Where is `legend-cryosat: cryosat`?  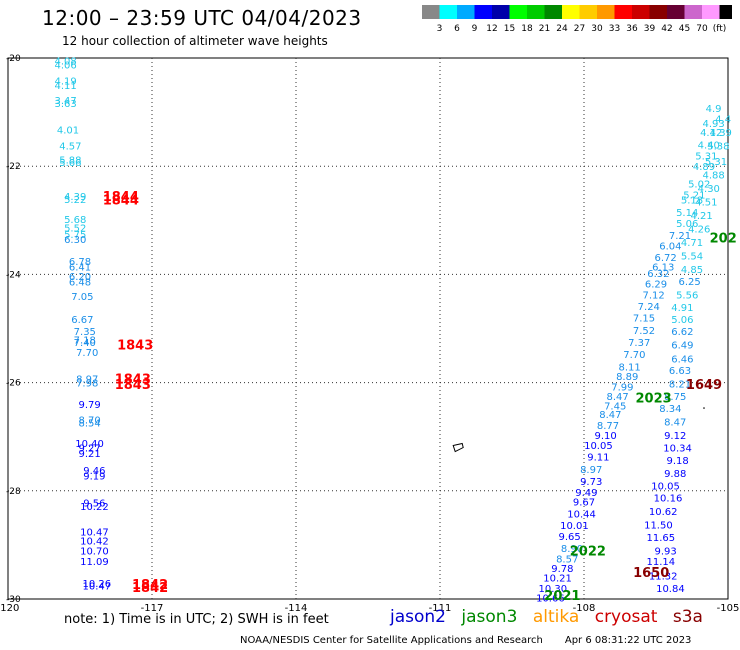
legend-cryosat: cryosat is located at coordinates (626, 617).